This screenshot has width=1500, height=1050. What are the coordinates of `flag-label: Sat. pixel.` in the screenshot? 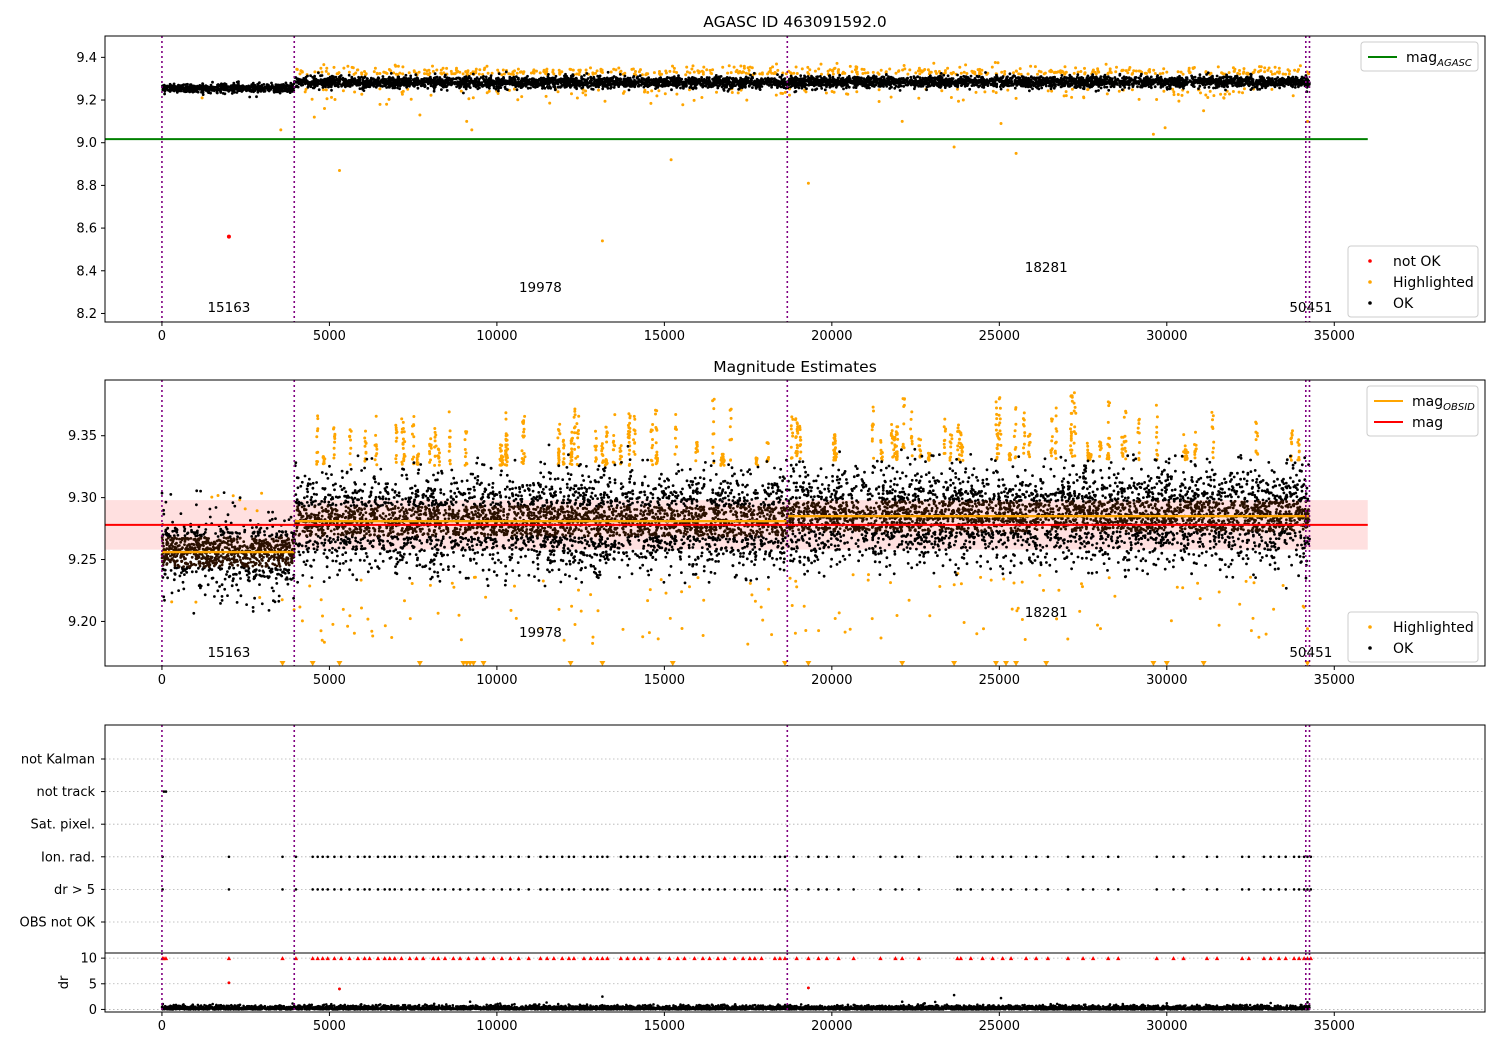 It's located at (63, 825).